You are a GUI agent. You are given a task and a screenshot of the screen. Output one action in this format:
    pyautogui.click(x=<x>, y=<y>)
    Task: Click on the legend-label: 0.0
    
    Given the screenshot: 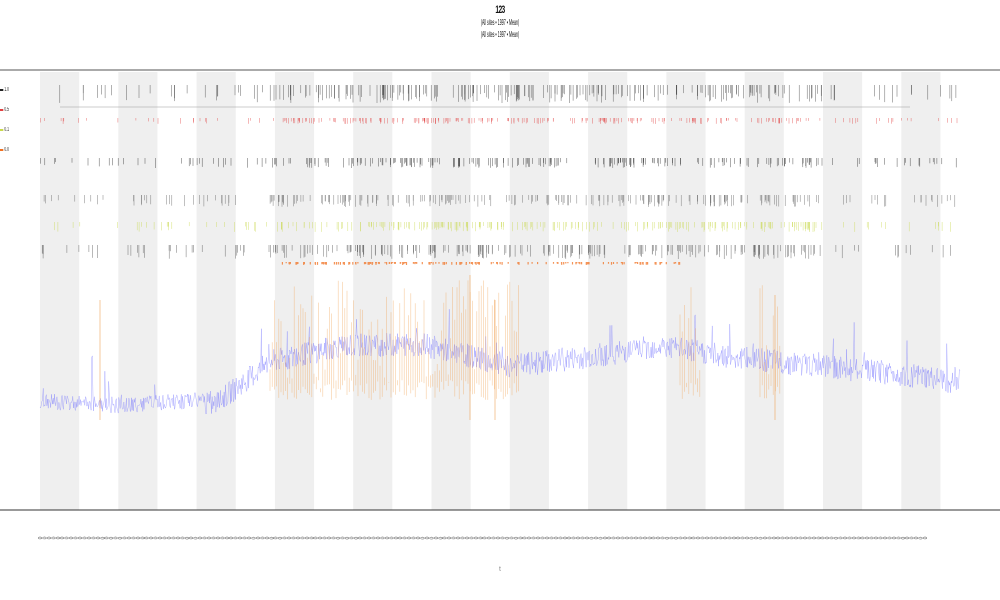 What is the action you would take?
    pyautogui.click(x=6, y=150)
    